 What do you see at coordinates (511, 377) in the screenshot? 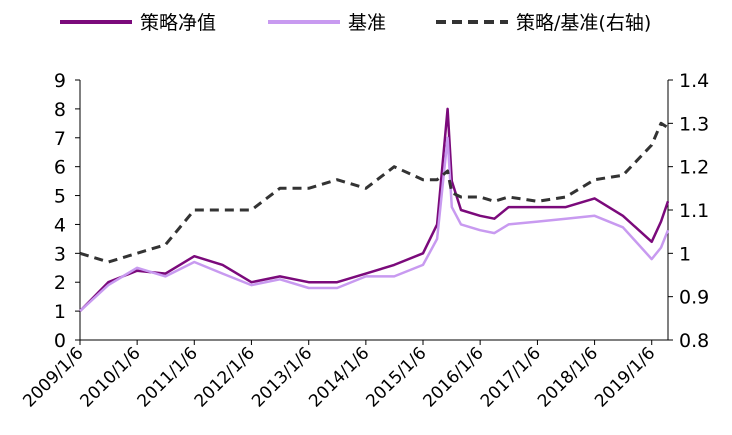
I see `x-tick-label: 2017/1/6` at bounding box center [511, 377].